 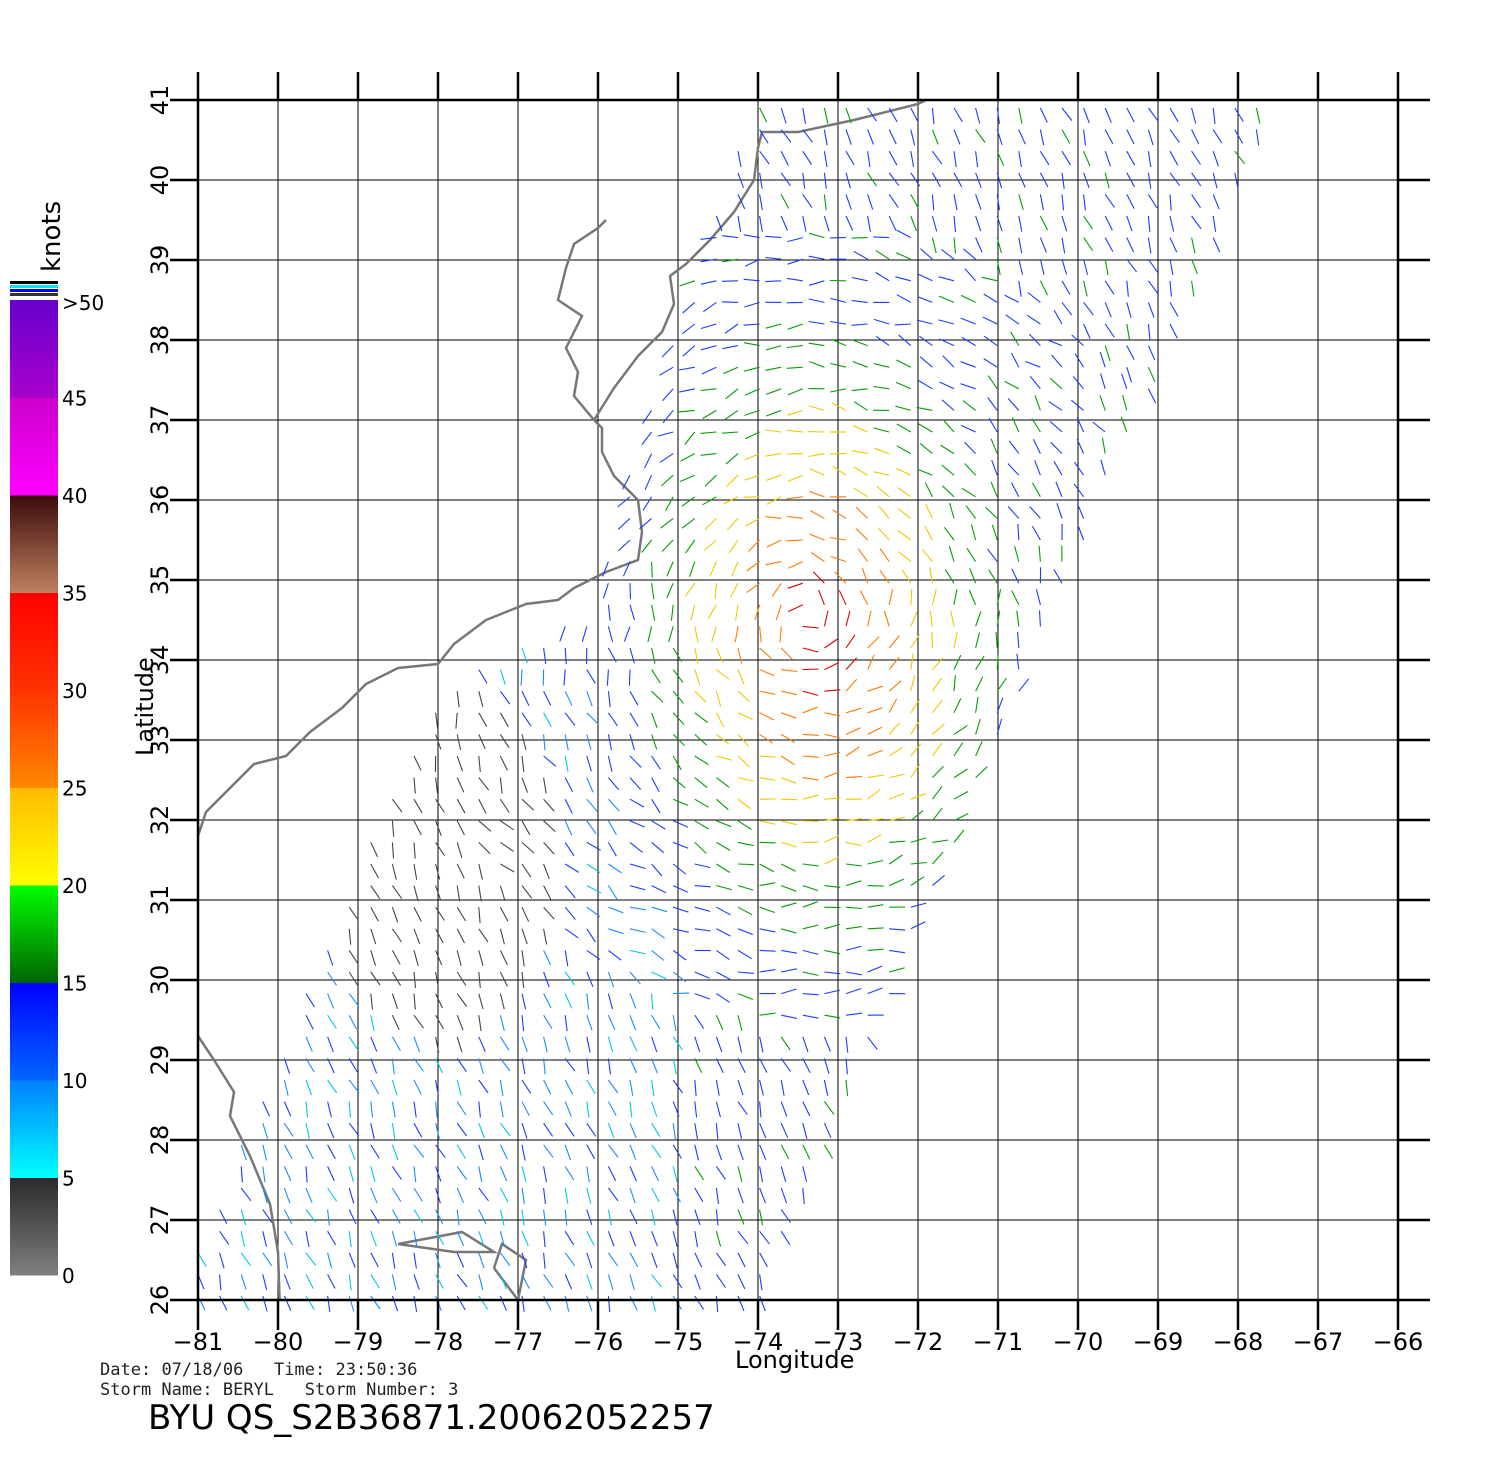 I want to click on colorbar-tick-label: 15, so click(x=74, y=984).